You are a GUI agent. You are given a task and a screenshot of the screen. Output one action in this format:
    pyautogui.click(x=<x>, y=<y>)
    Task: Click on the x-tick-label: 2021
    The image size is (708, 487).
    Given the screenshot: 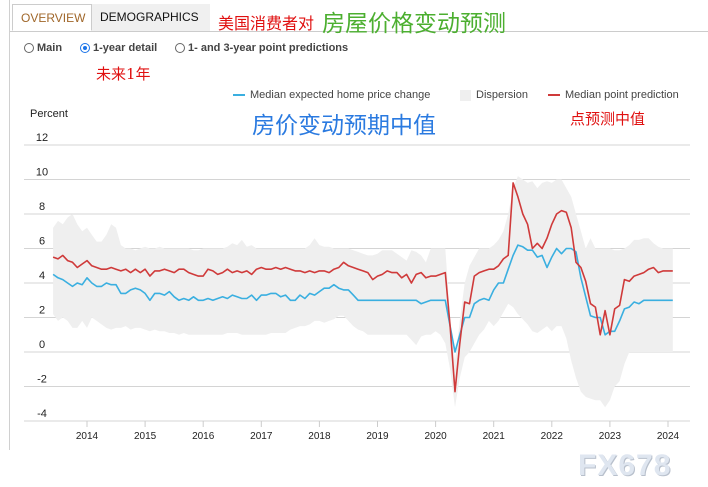 What is the action you would take?
    pyautogui.click(x=494, y=436)
    